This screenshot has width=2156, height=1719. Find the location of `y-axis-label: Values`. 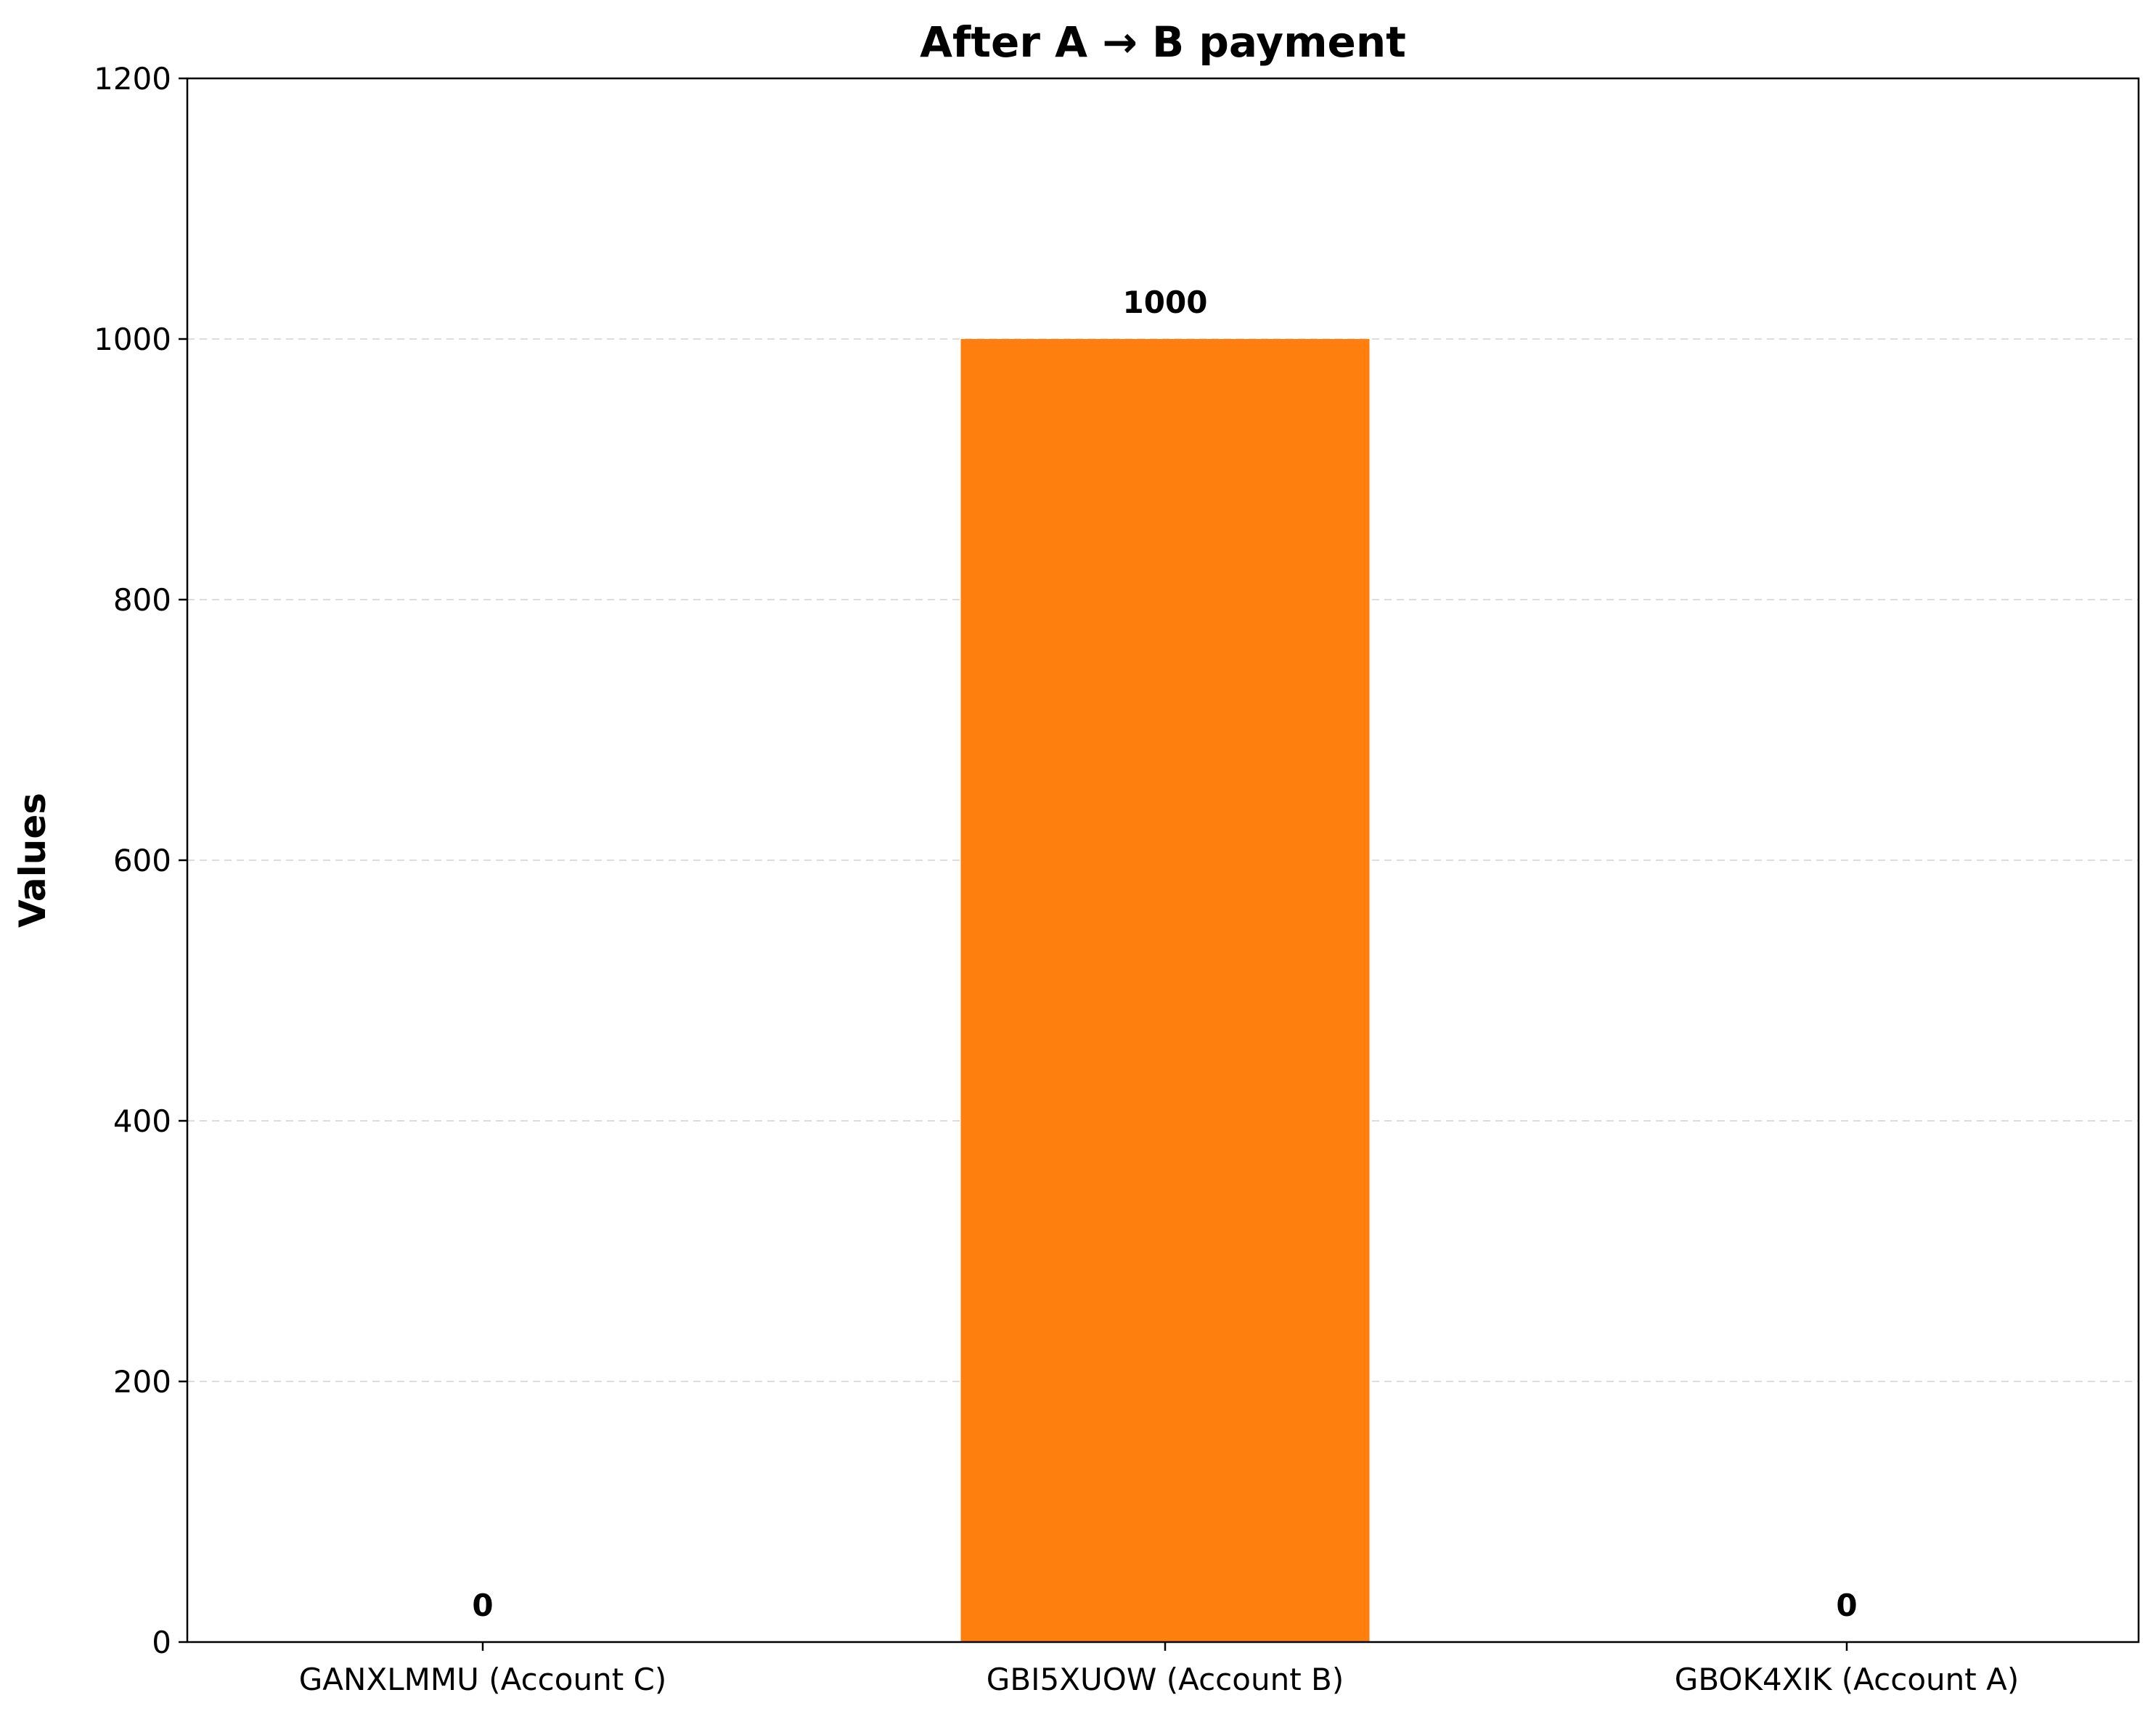

y-axis-label: Values is located at coordinates (33, 860).